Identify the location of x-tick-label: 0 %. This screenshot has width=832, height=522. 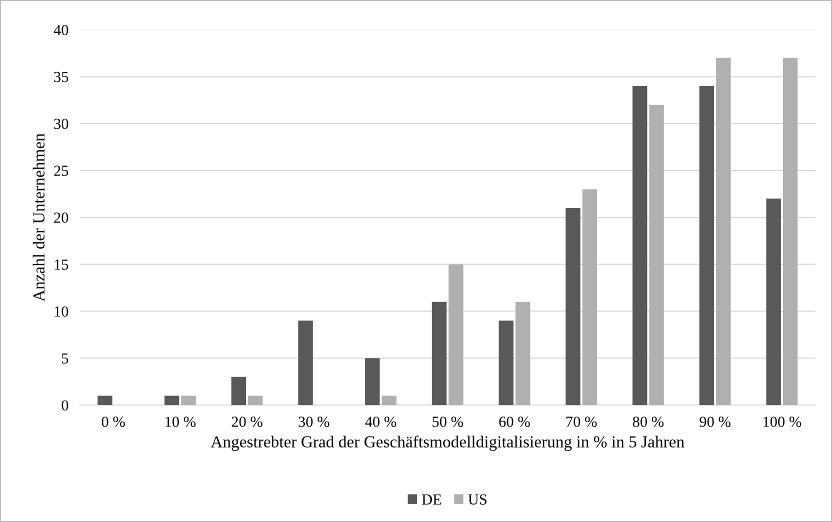
(113, 421).